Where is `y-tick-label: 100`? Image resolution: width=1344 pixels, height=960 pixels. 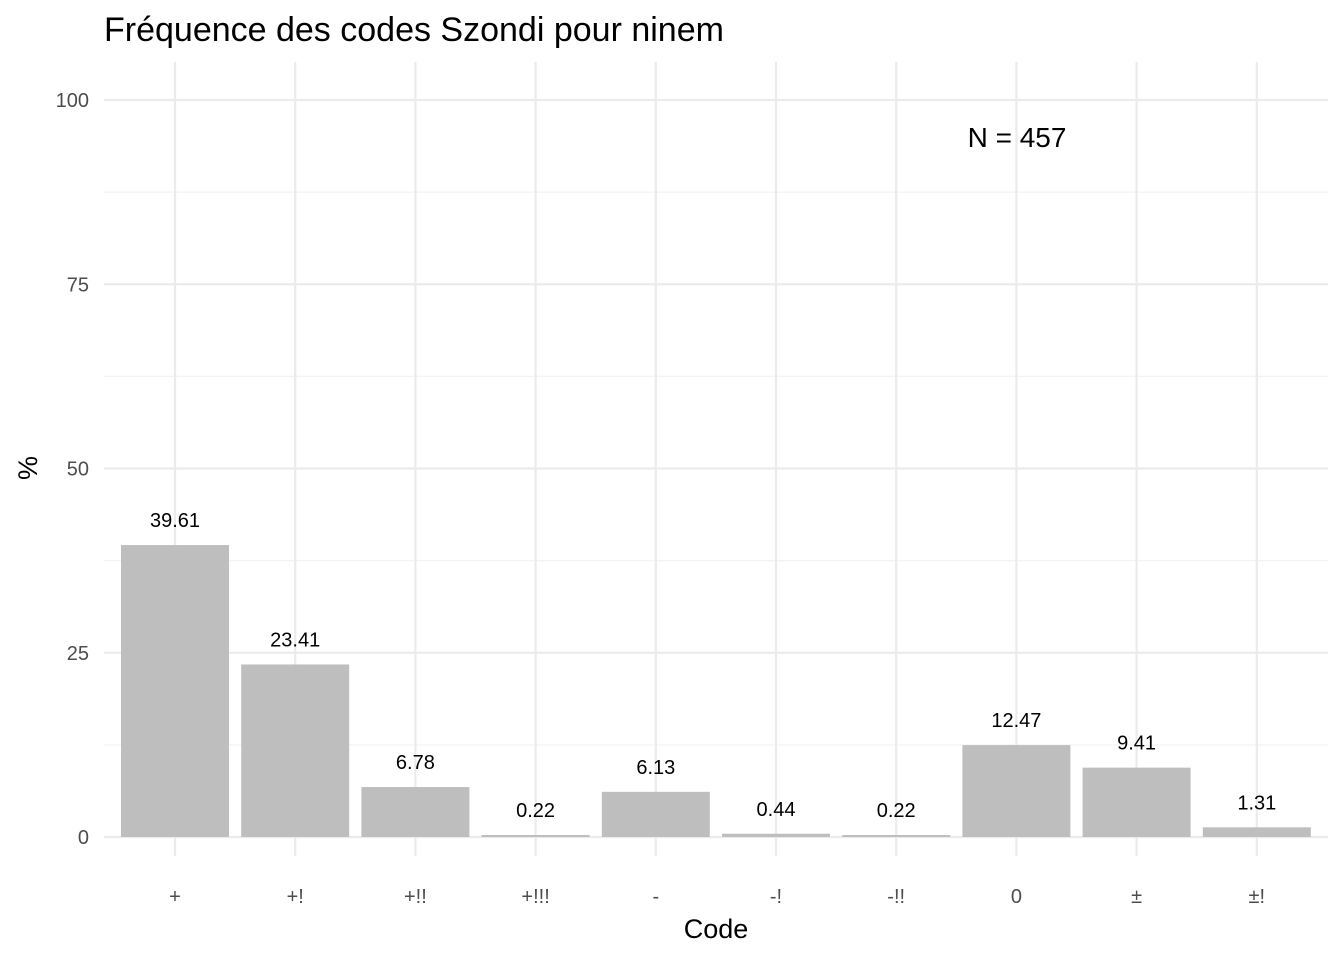 y-tick-label: 100 is located at coordinates (72, 101).